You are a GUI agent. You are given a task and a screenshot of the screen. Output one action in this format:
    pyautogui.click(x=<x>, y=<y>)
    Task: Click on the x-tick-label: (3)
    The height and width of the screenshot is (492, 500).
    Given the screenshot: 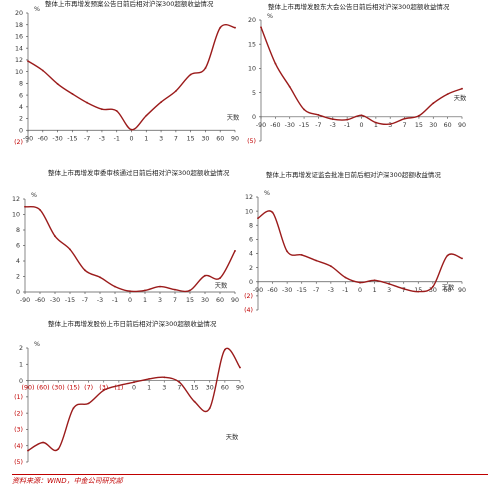 What is the action you would take?
    pyautogui.click(x=103, y=388)
    